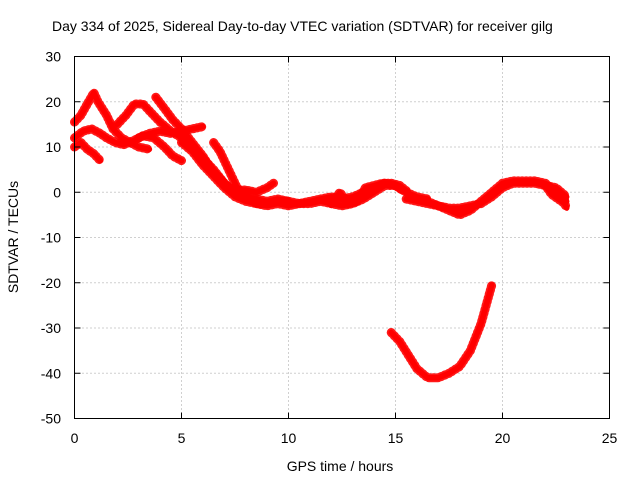  What do you see at coordinates (441, 331) in the screenshot?
I see `data-series-s13-markers` at bounding box center [441, 331].